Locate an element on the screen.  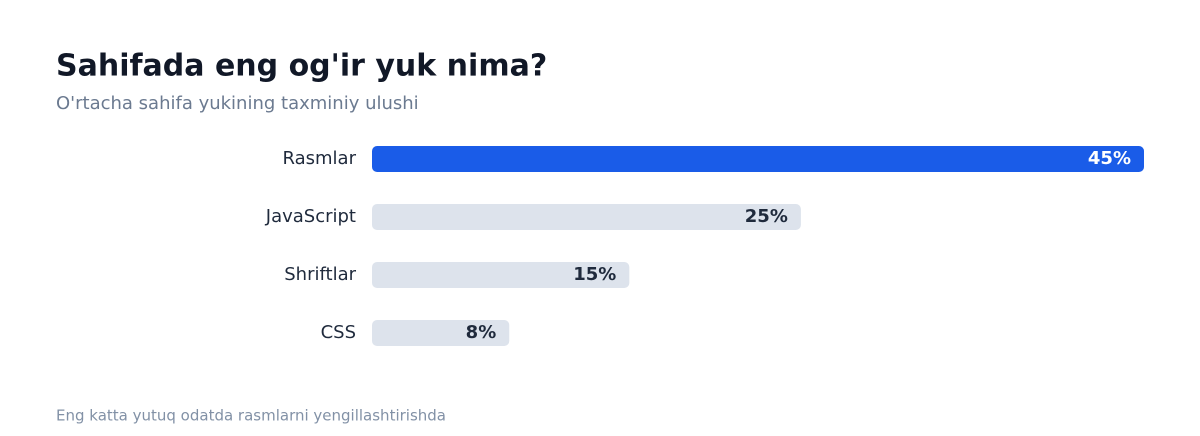
value-label: 45% is located at coordinates (1109, 158).